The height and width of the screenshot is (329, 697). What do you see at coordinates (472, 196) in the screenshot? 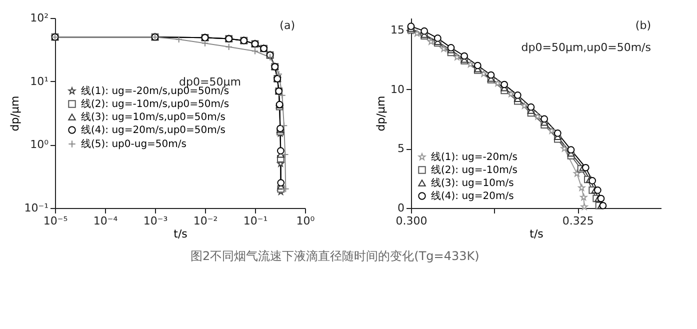
I see `legend-label: 线(4): ug=20m/s` at bounding box center [472, 196].